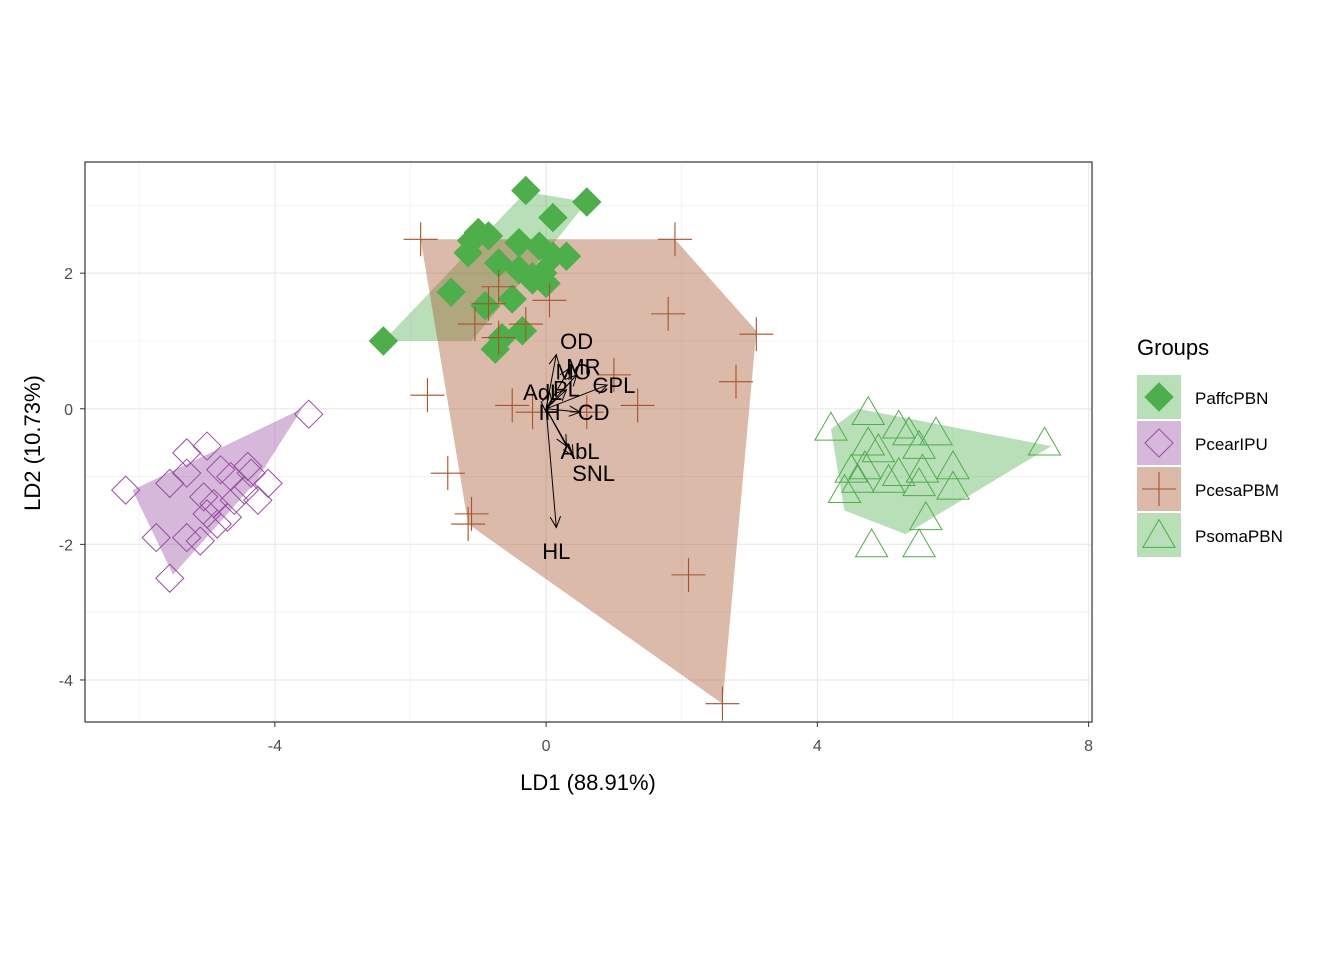 The width and height of the screenshot is (1344, 960). Describe the element at coordinates (566, 388) in the screenshot. I see `arrow-label: PL` at that location.